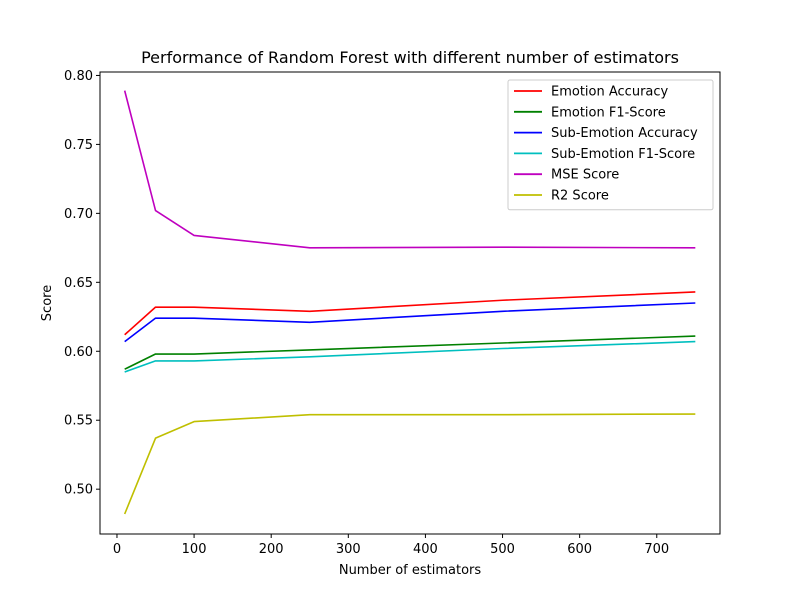 The height and width of the screenshot is (600, 800). I want to click on legend-label: Emotion Accuracy, so click(610, 92).